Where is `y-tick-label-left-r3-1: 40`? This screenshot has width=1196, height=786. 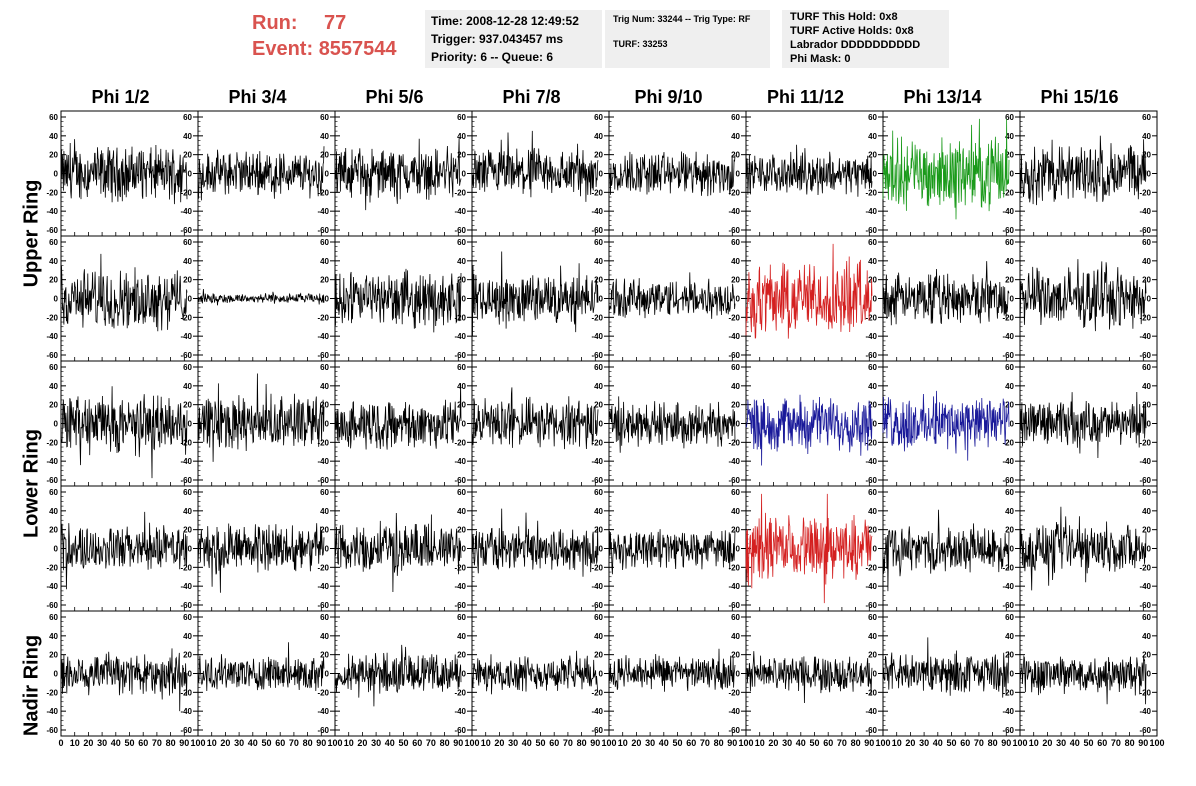 y-tick-label-left-r3-1: 40 is located at coordinates (53, 511).